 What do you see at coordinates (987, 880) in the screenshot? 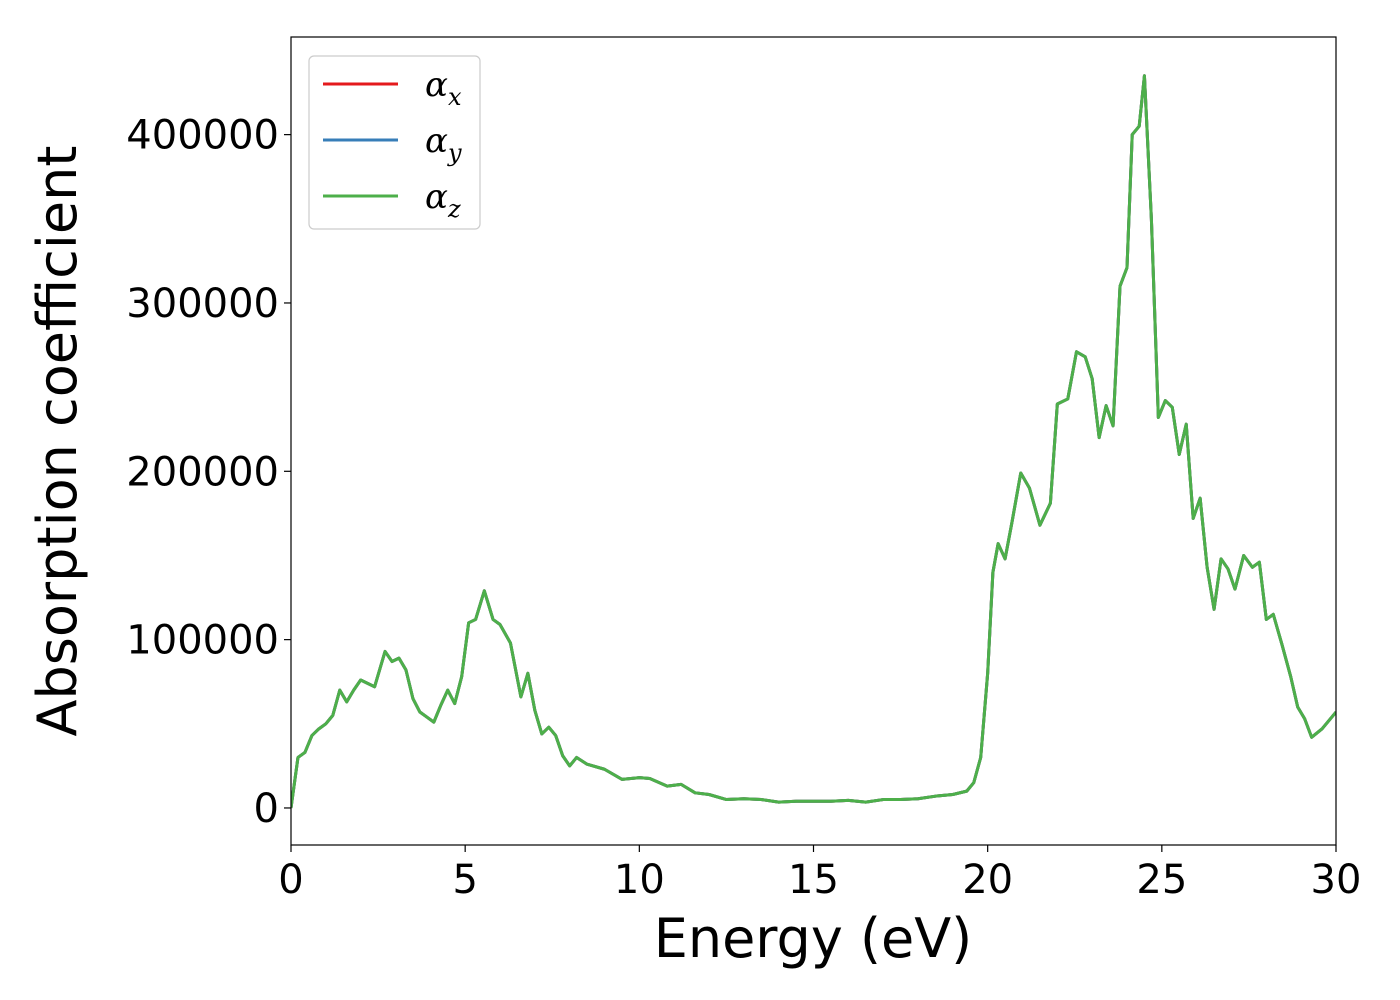
I see `x-tick-label: 20` at bounding box center [987, 880].